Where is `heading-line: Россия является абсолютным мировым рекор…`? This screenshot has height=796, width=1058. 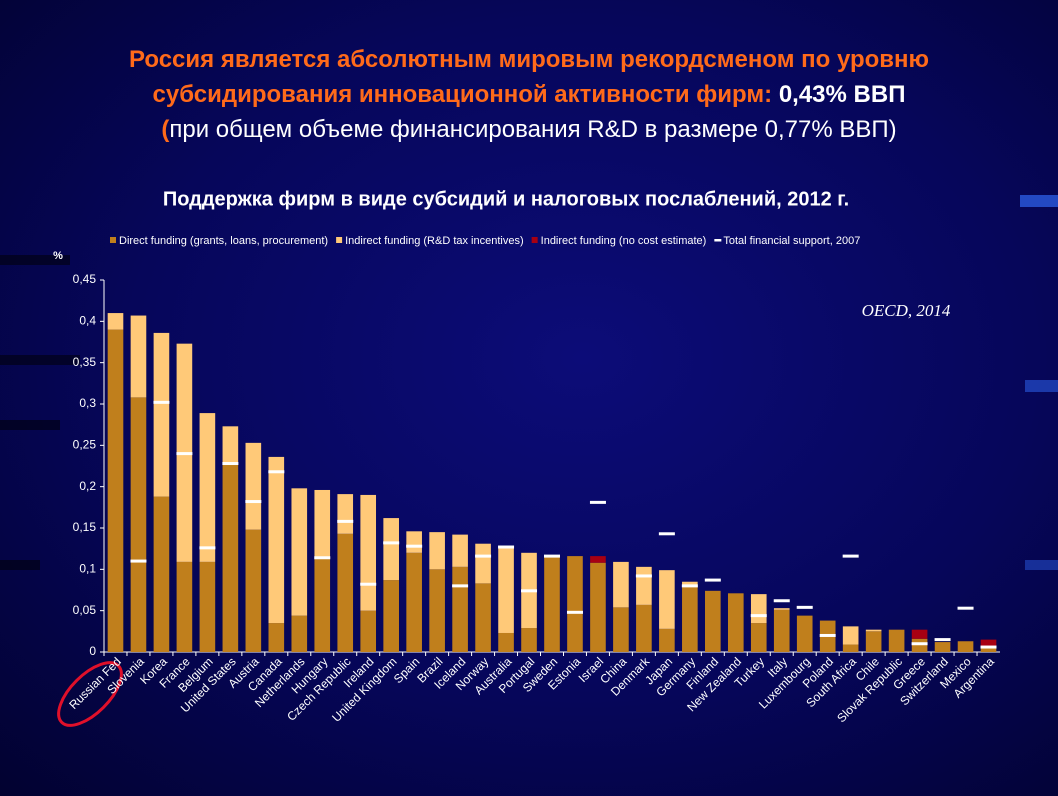
heading-line: Россия является абсолютным мировым рекор… is located at coordinates (529, 59).